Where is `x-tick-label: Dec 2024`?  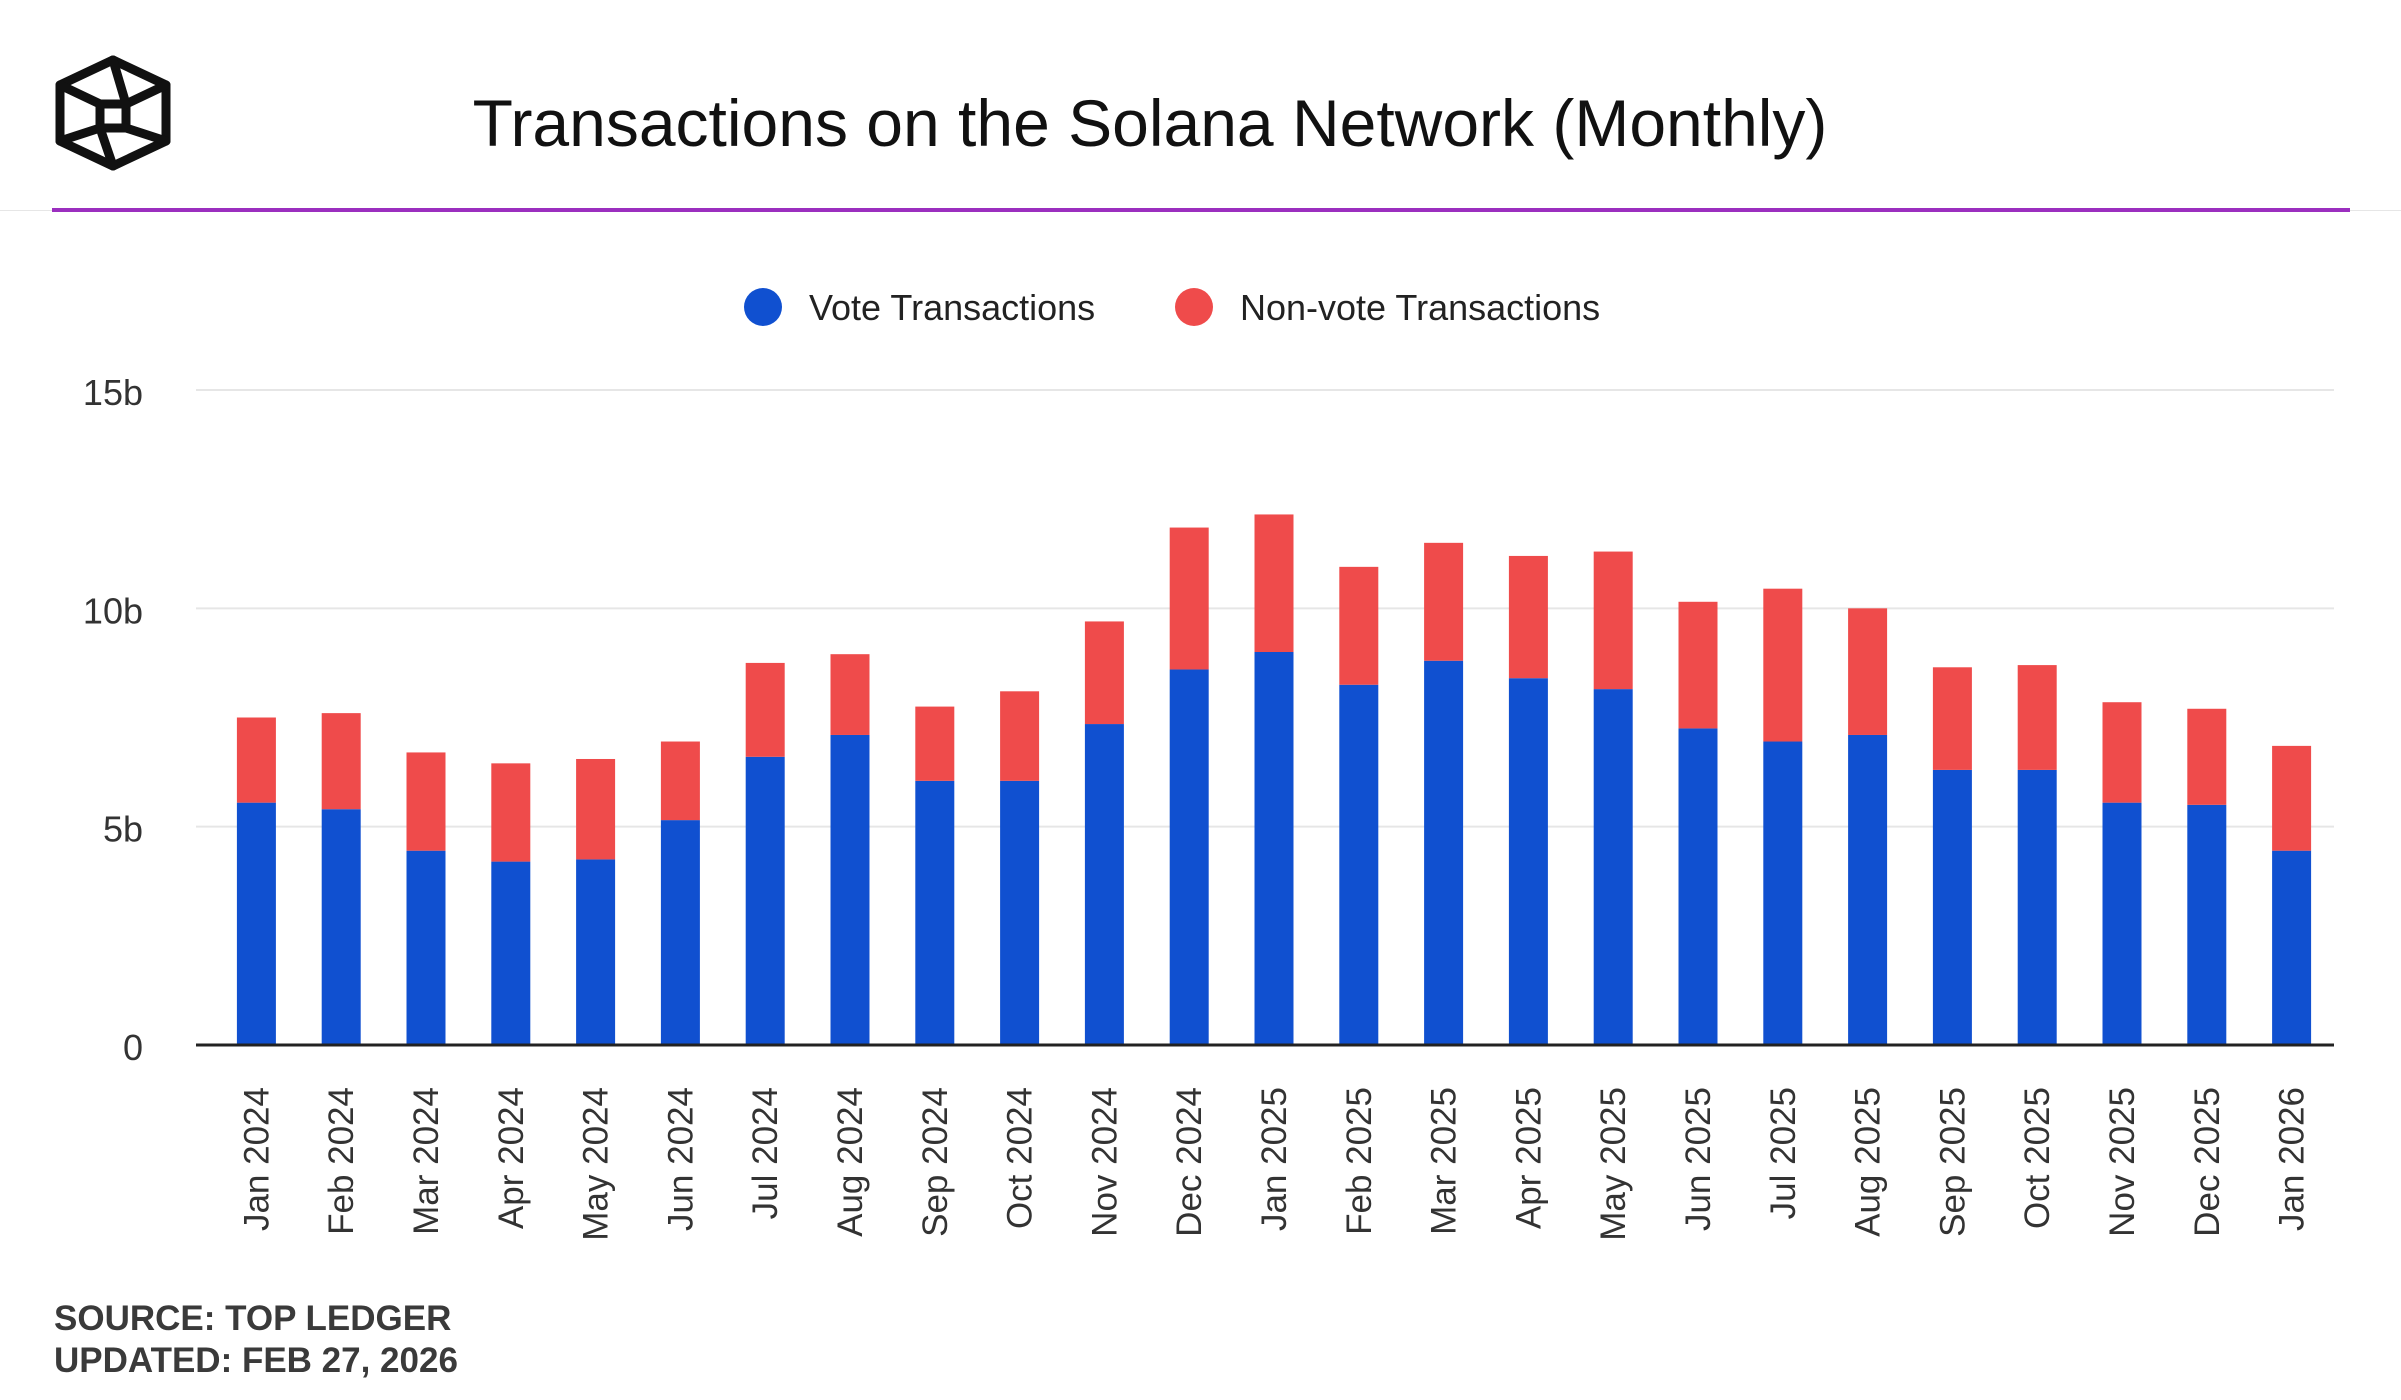
x-tick-label: Dec 2024 is located at coordinates (1189, 1162).